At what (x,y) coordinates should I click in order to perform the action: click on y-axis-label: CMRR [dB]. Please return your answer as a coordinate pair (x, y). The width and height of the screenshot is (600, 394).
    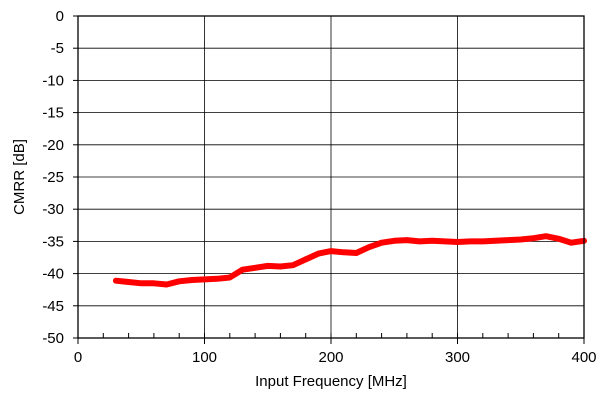
    Looking at the image, I should click on (19, 177).